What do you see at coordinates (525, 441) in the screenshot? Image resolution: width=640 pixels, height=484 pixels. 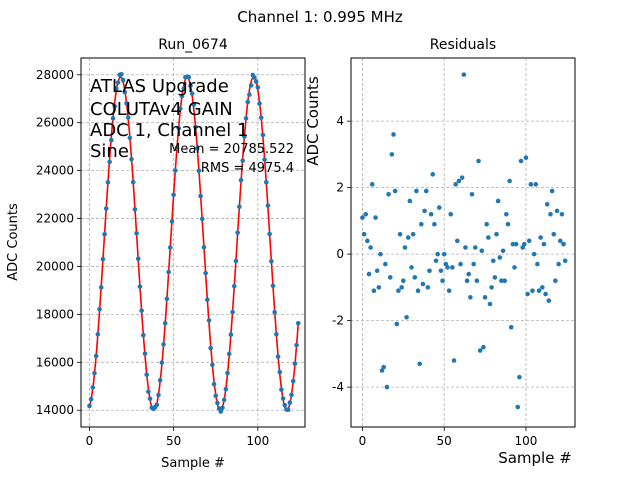 I see `residuals-xtick-label: 100` at bounding box center [525, 441].